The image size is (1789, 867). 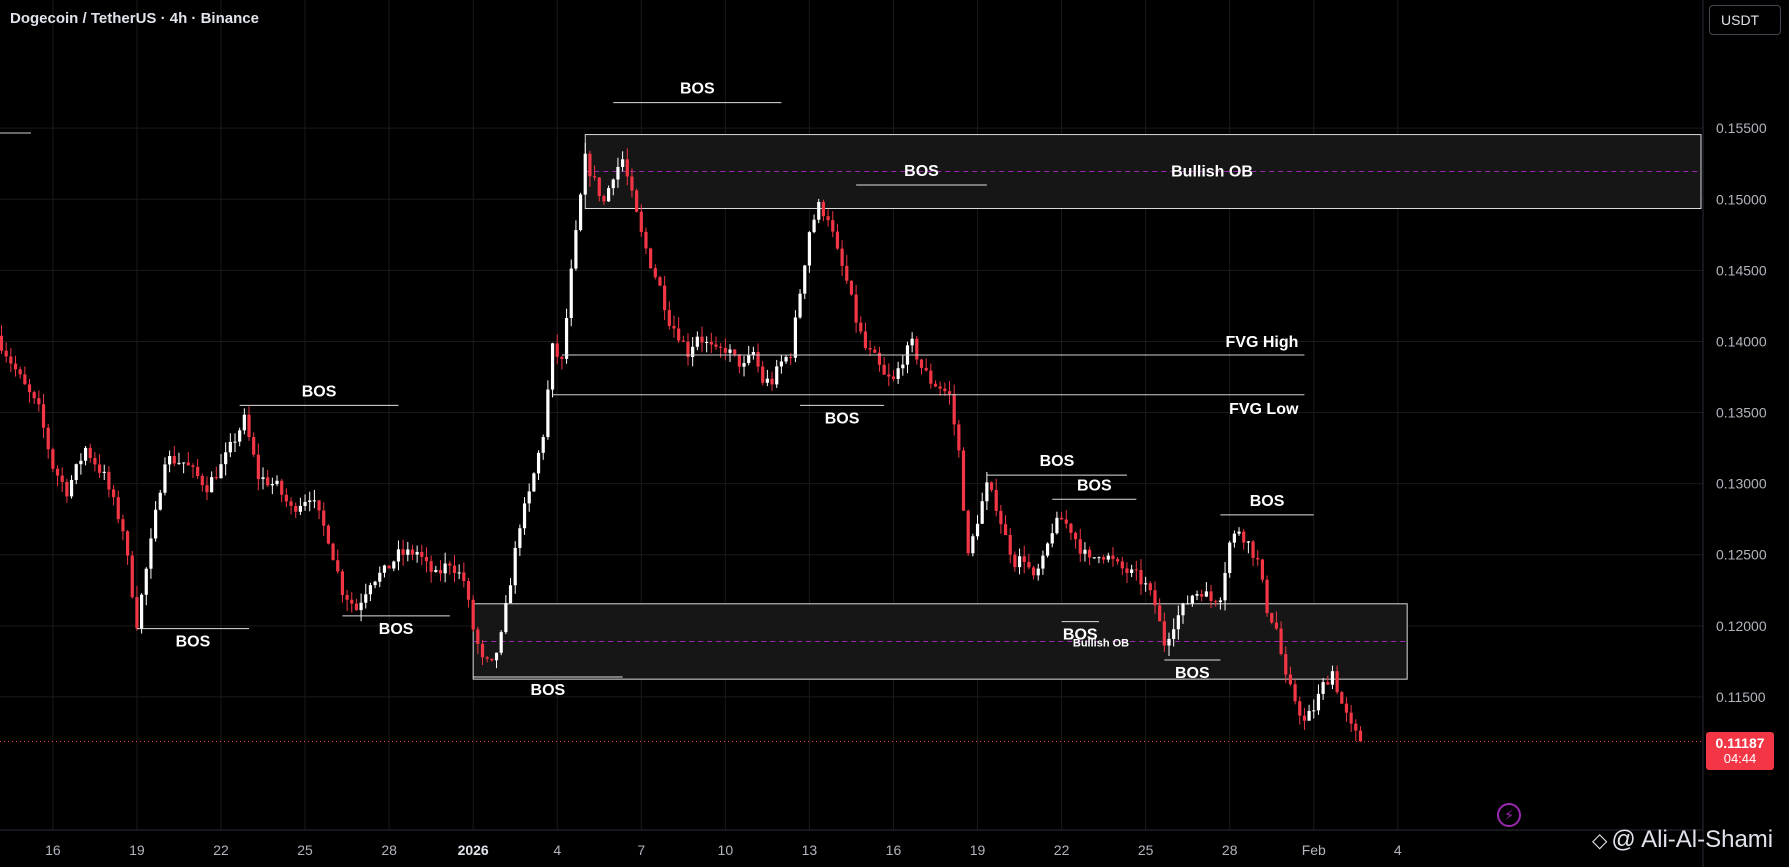 I want to click on symbol-title: Dogecoin / TetherUS · 4h · Binance, so click(x=134, y=18).